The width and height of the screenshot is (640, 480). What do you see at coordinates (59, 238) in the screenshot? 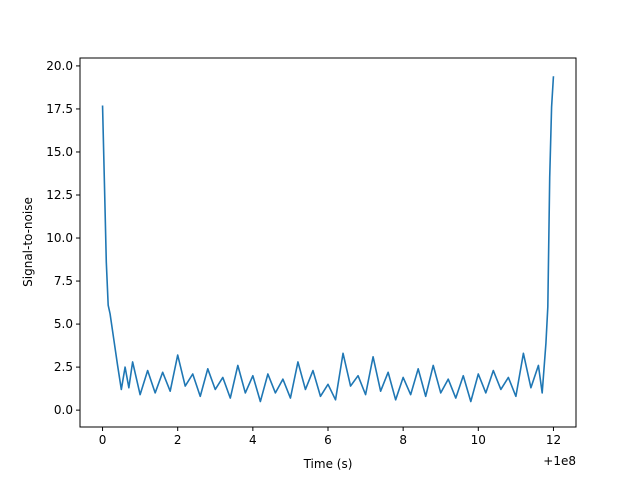
I see `y-tick-label: 10.0` at bounding box center [59, 238].